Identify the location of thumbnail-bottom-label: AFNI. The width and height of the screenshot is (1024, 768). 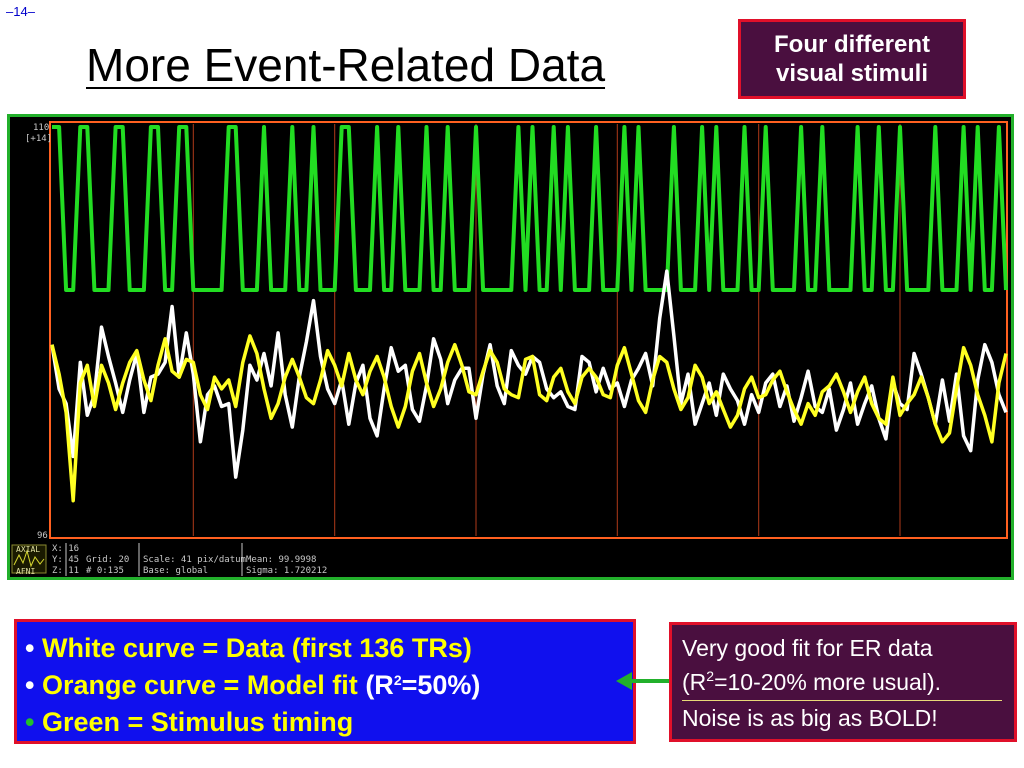
(25, 571).